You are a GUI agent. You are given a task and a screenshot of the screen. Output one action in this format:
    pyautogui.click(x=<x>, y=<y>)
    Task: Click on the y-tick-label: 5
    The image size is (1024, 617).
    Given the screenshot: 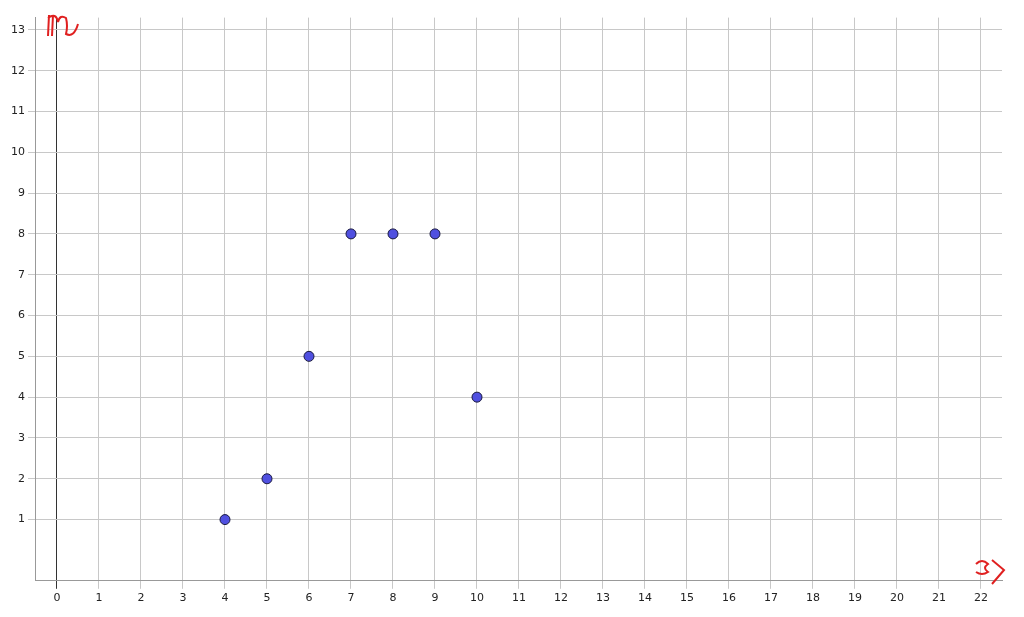 What is the action you would take?
    pyautogui.click(x=21, y=356)
    